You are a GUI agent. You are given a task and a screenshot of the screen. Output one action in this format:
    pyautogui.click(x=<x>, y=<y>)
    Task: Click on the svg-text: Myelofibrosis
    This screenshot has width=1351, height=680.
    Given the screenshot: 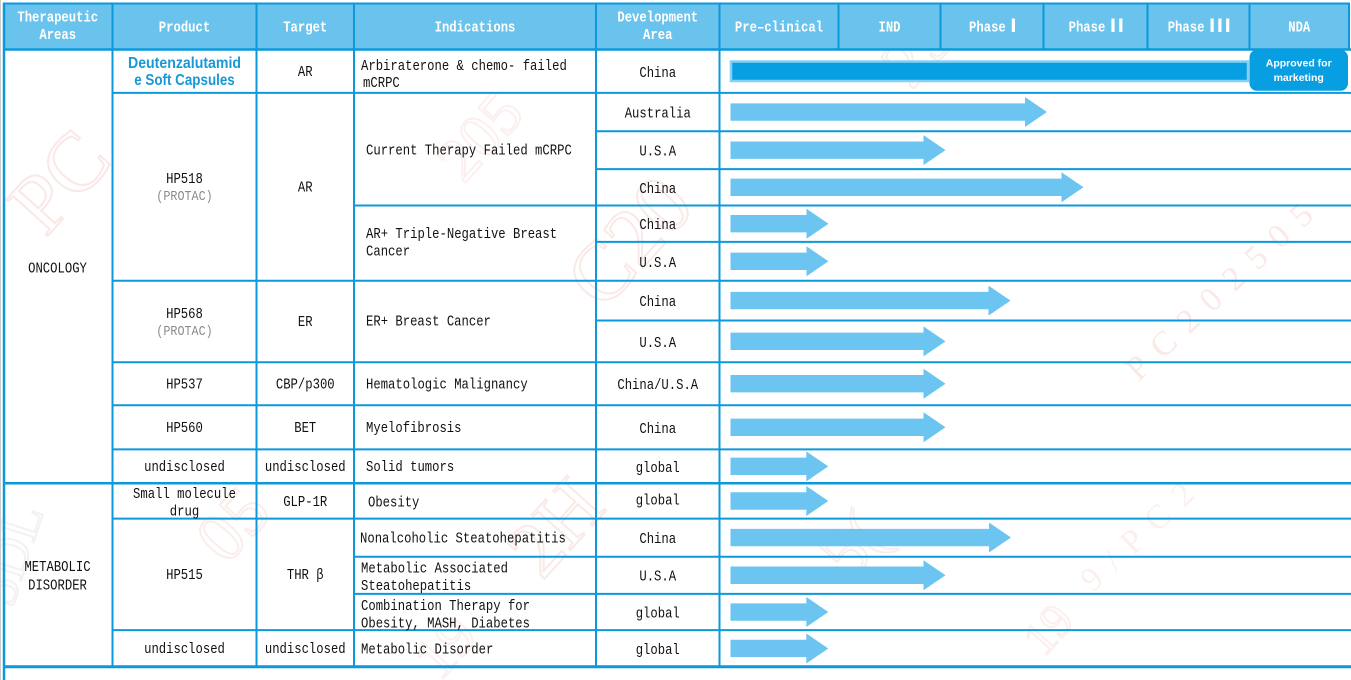 What is the action you would take?
    pyautogui.click(x=414, y=428)
    